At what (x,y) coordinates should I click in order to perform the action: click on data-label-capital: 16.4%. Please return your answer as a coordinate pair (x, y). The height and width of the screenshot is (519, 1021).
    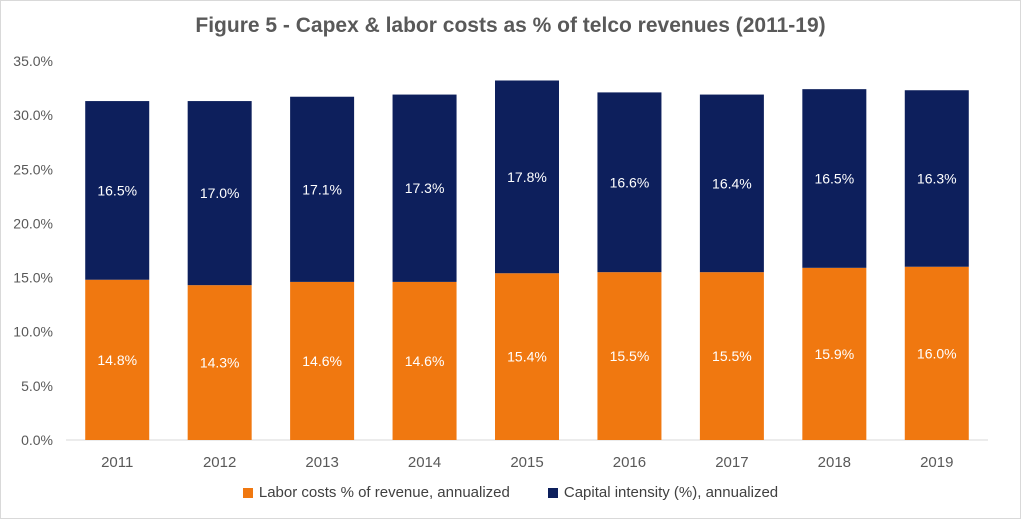
    Looking at the image, I should click on (732, 183).